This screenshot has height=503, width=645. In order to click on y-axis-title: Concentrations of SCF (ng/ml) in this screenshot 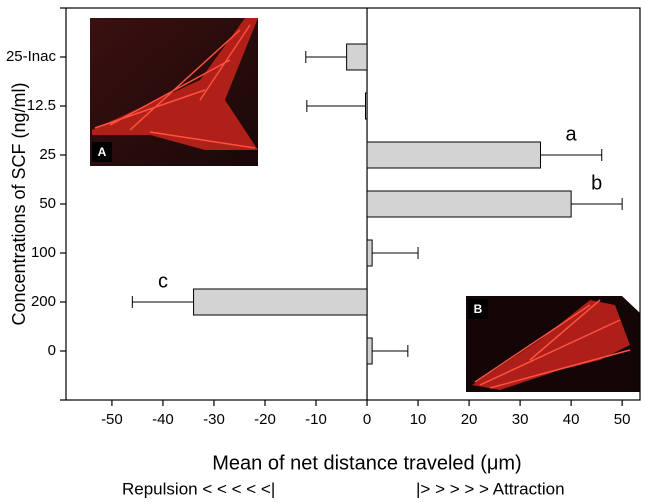, I will do `click(19, 203)`.